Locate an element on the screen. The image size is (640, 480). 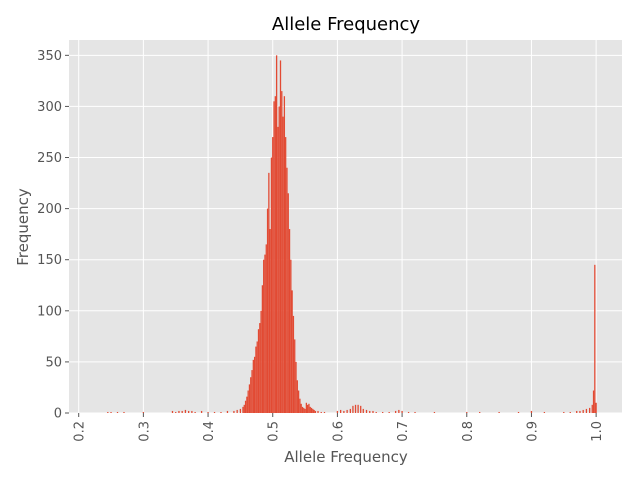
x-tick-label: 0.7 is located at coordinates (403, 431).